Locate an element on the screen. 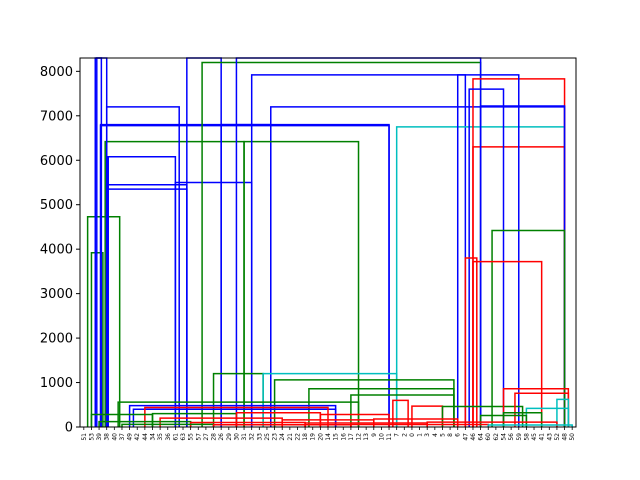 This screenshot has width=640, height=480. y-axis: 0 1000 2000 3000 4000 5000 6000 7000 8000 is located at coordinates (60, 250).